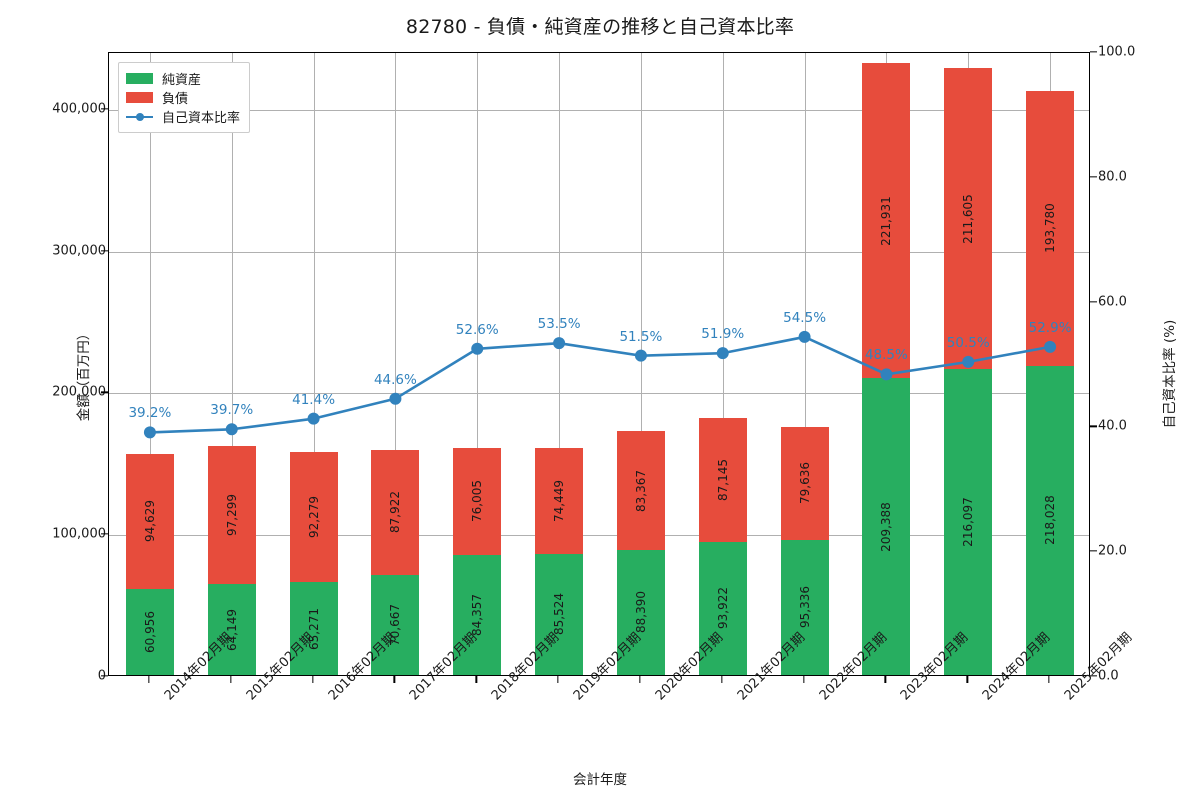 Image resolution: width=1200 pixels, height=800 pixels. I want to click on bar-stack: 70,667 87,922, so click(395, 562).